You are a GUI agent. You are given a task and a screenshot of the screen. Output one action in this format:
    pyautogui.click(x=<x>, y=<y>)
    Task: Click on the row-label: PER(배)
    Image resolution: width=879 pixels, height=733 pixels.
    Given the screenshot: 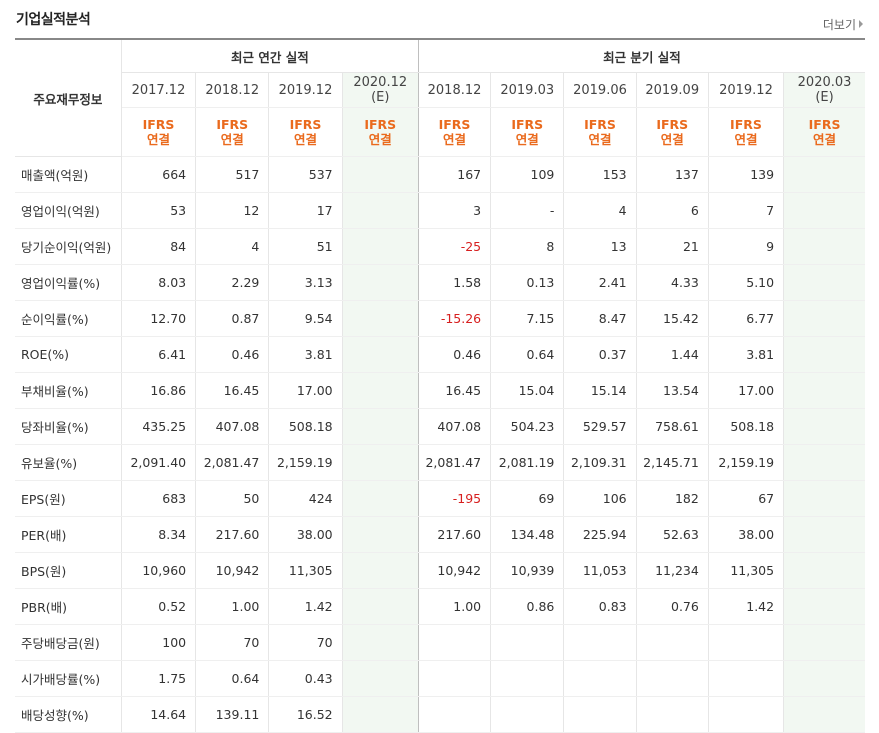 What is the action you would take?
    pyautogui.click(x=68, y=534)
    